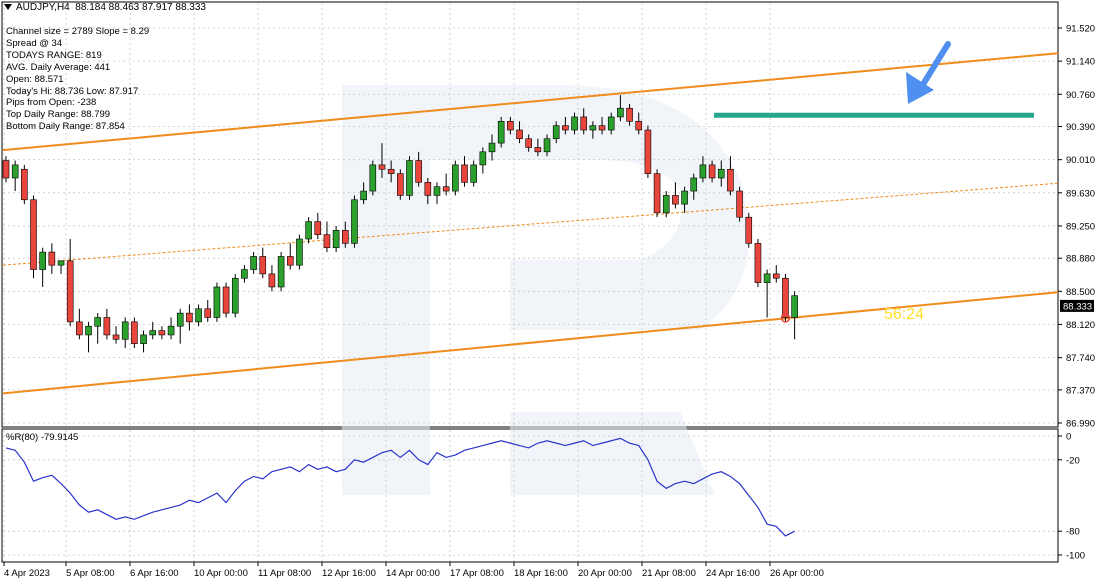 The width and height of the screenshot is (1100, 583). I want to click on y-tick-label: 88.500, so click(1080, 292).